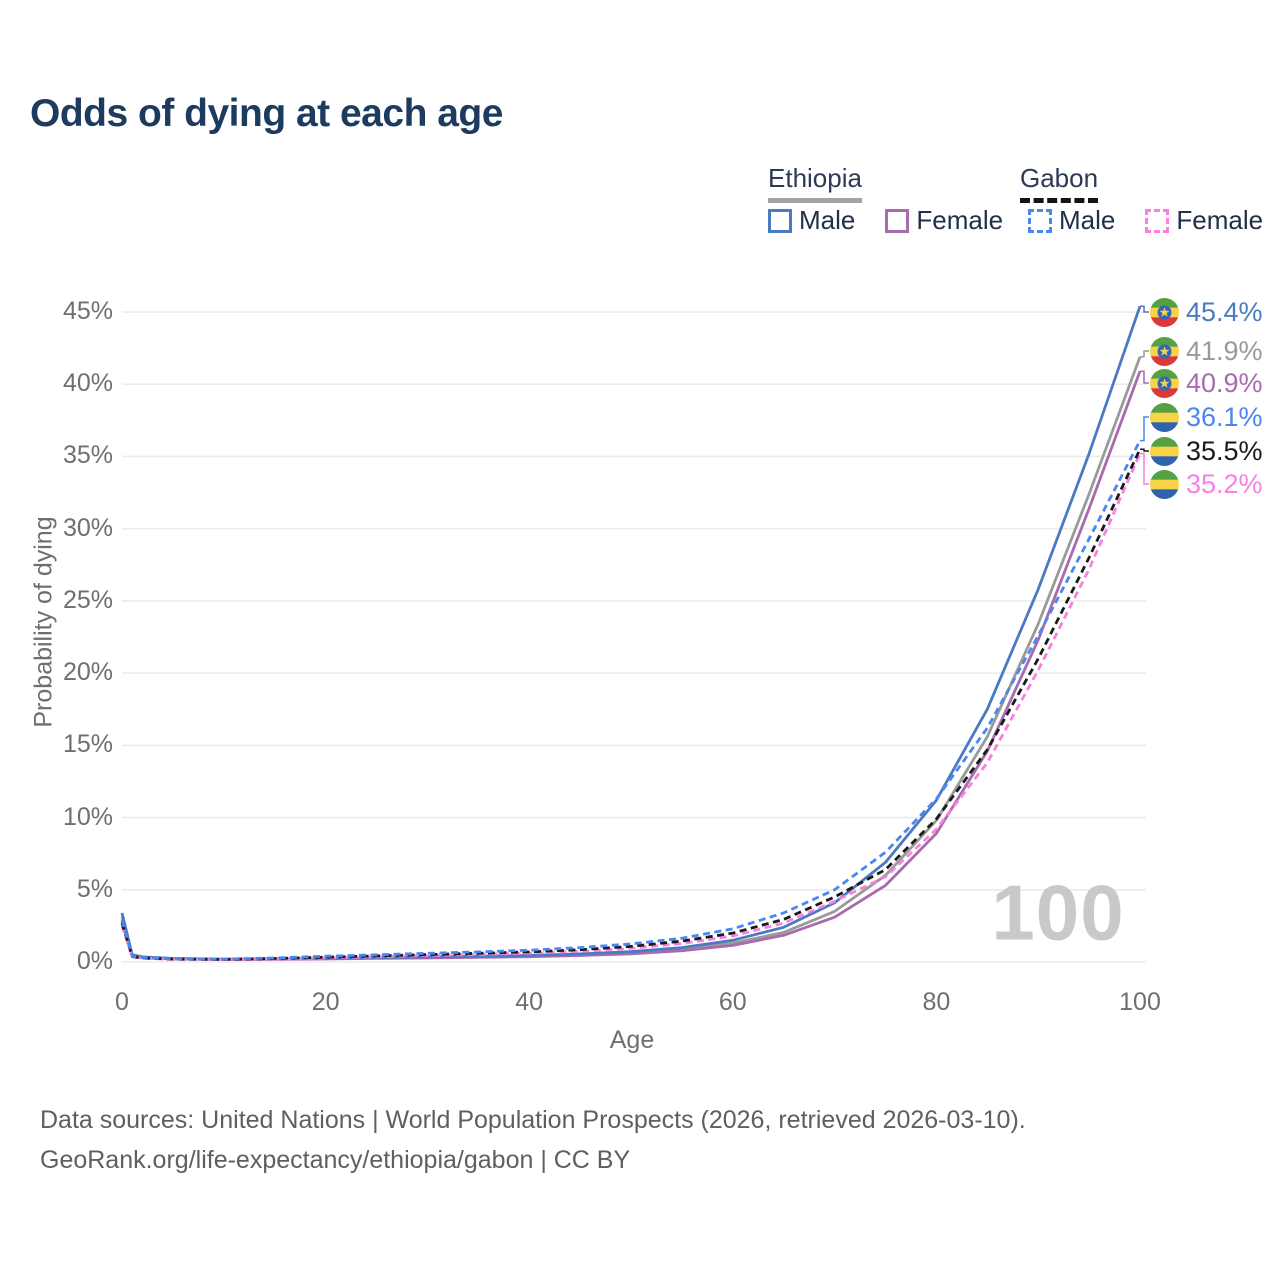  I want to click on end-label-gabon-female: 35.2%, so click(1206, 484).